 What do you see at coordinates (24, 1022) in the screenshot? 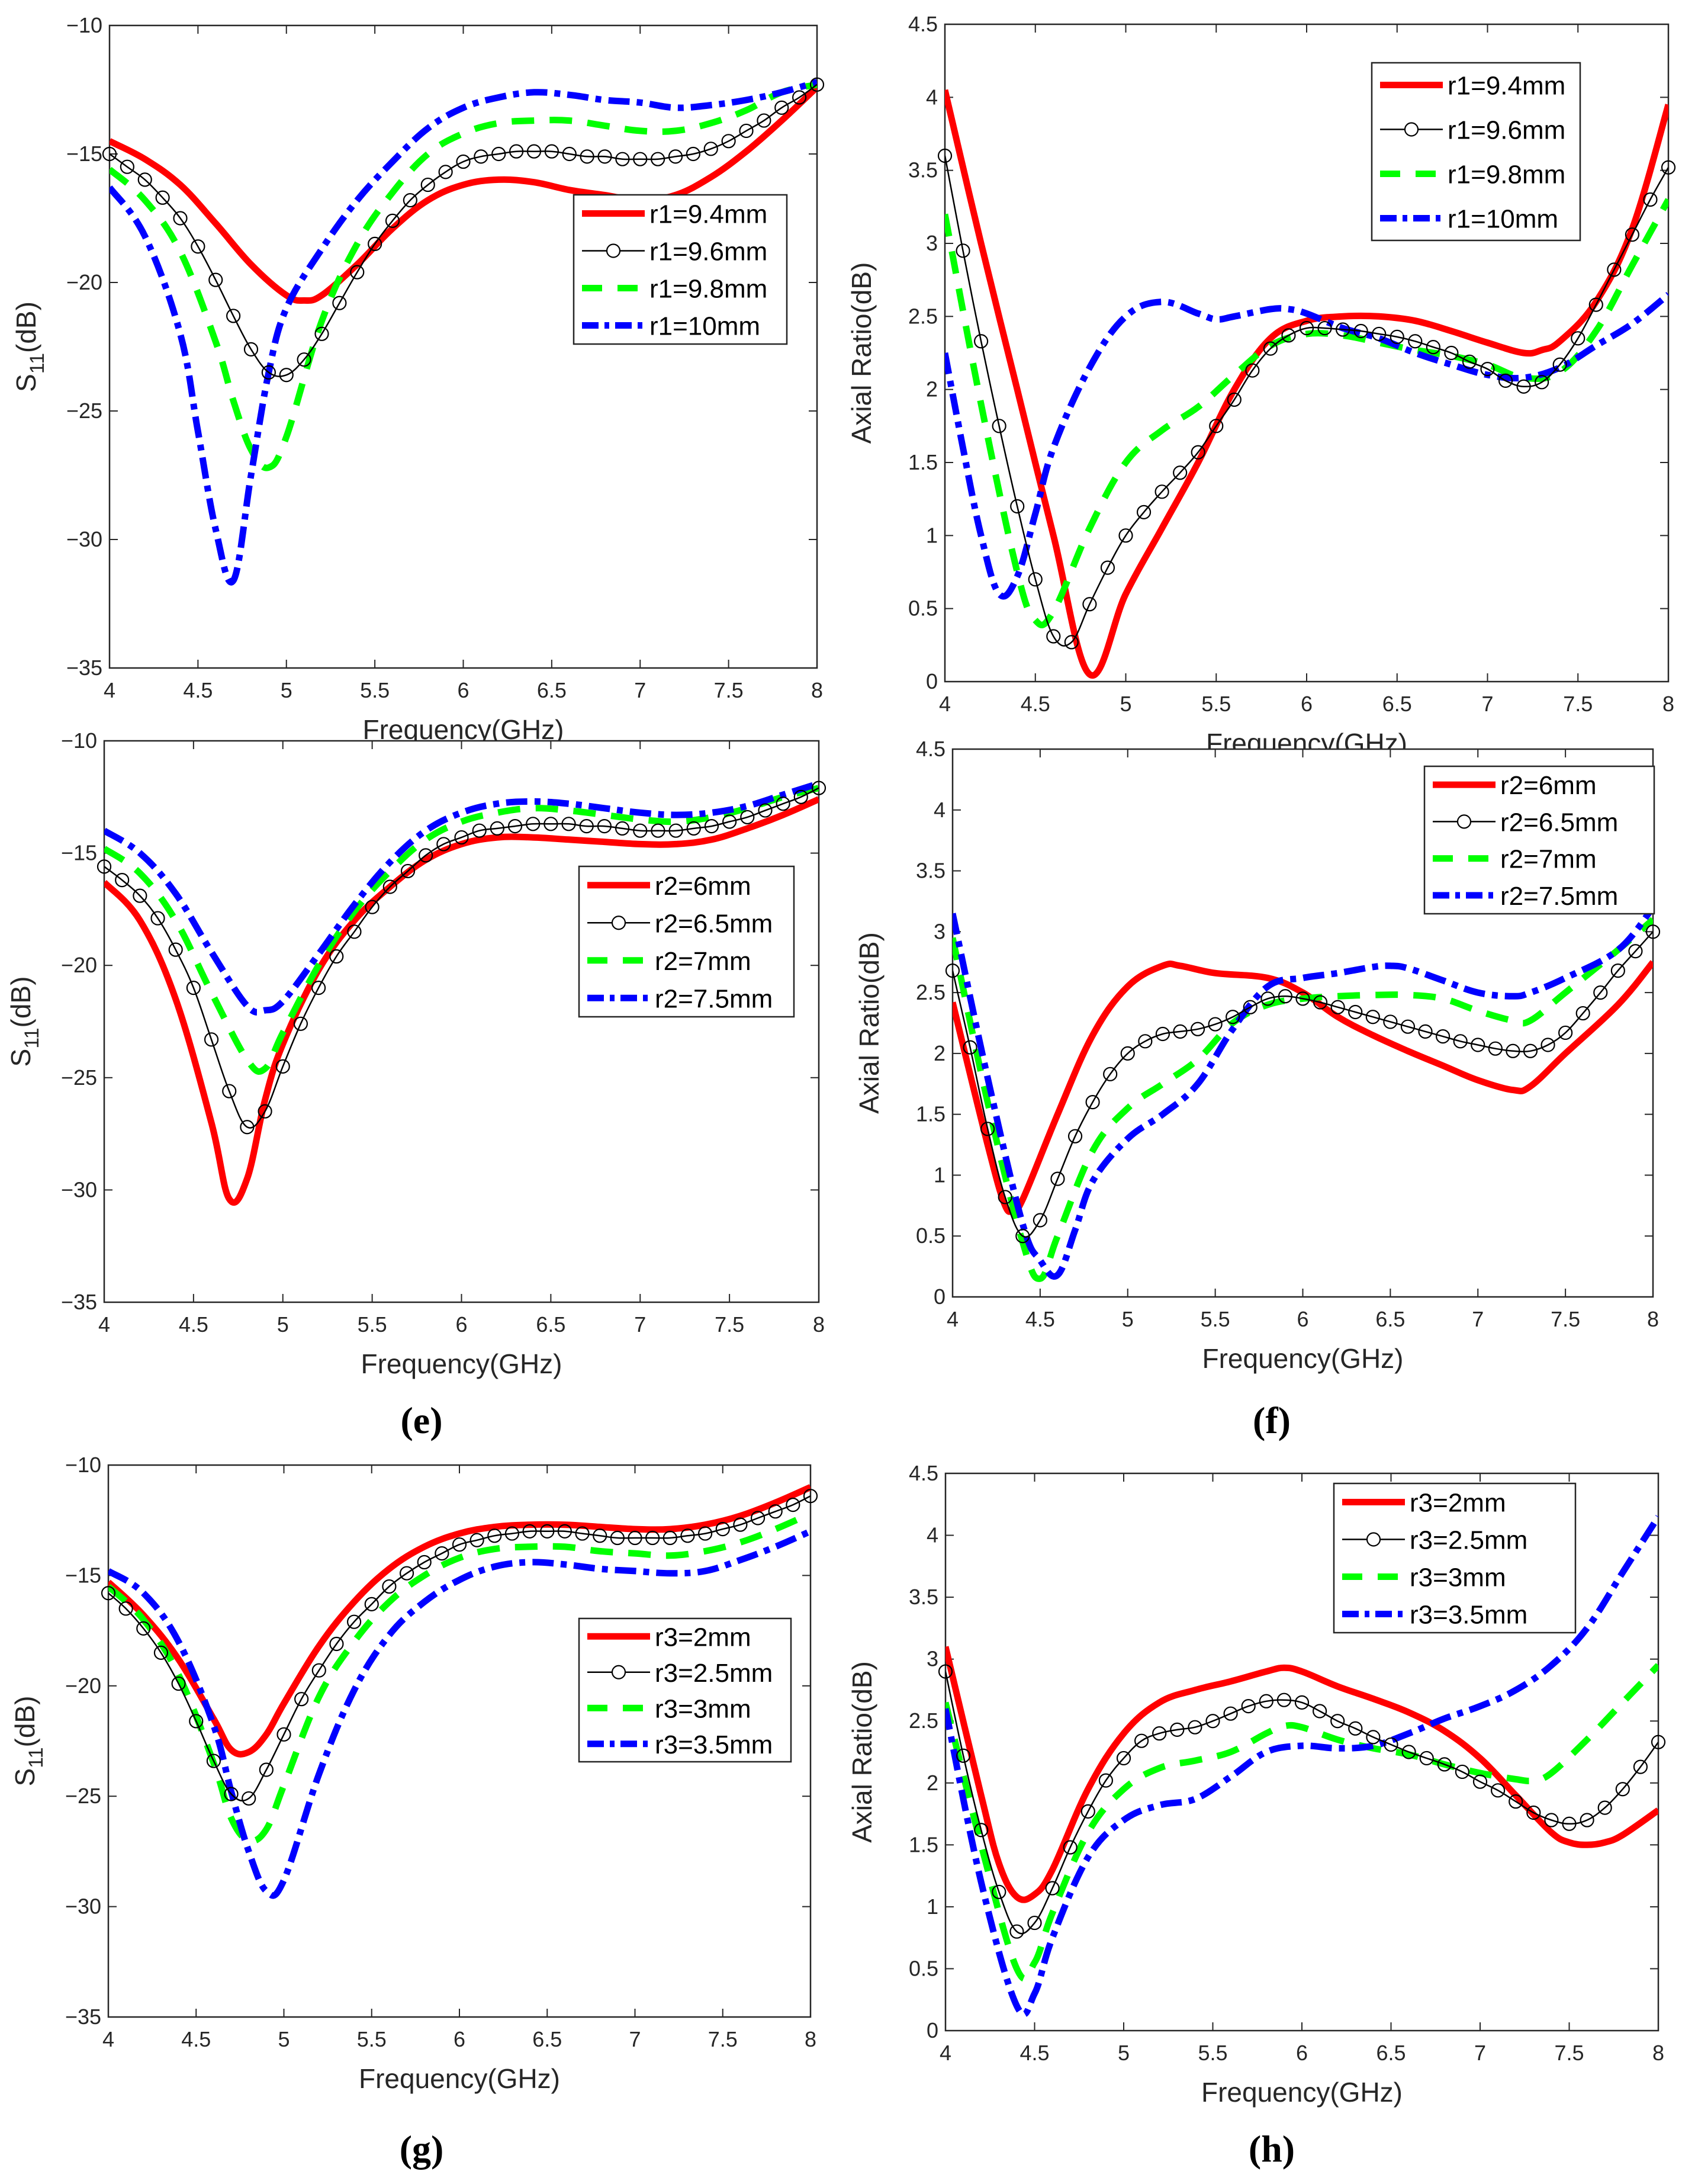
I see `y-axis-label: S11(dB)` at bounding box center [24, 1022].